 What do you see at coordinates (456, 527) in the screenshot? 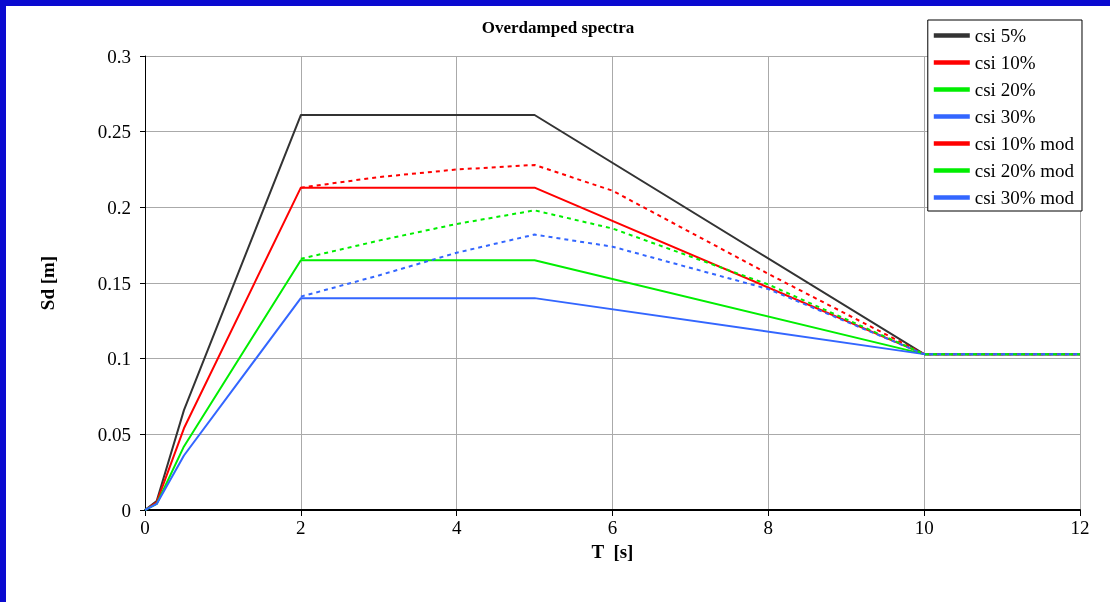
I see `x-tick-label: 4` at bounding box center [456, 527].